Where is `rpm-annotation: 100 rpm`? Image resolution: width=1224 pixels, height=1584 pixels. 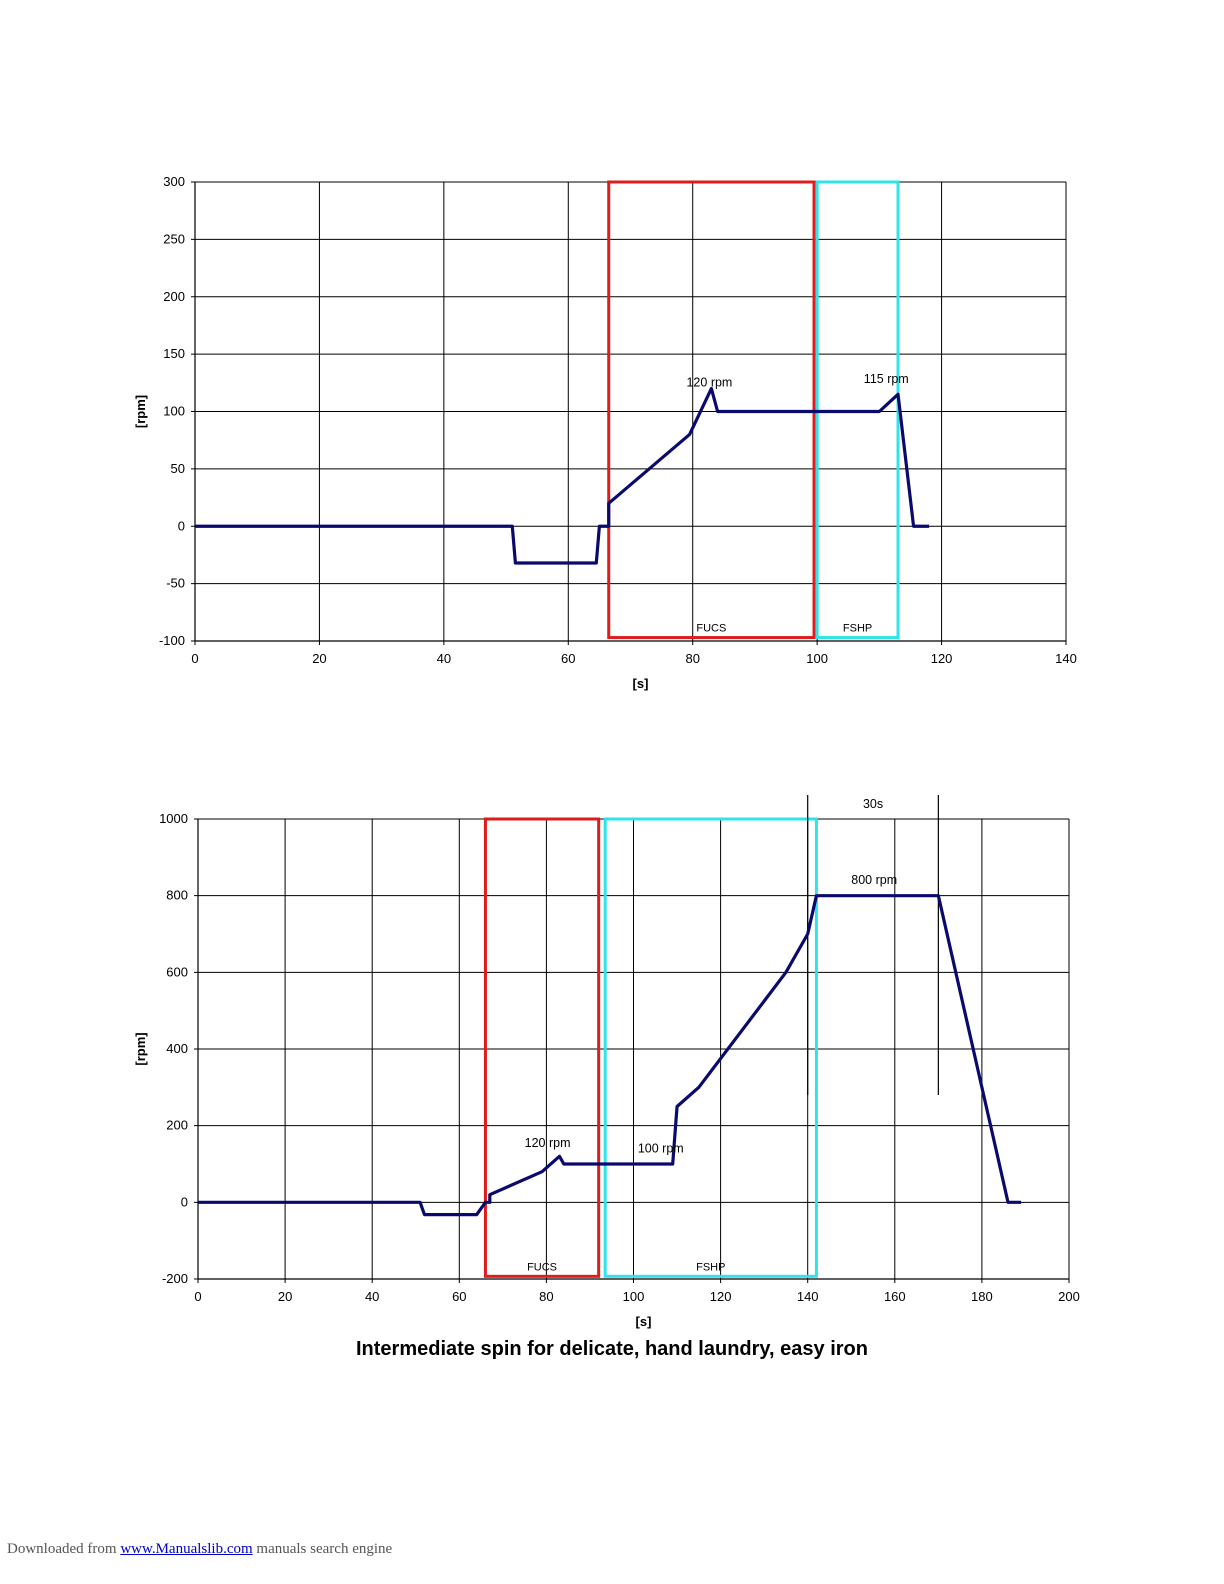 rpm-annotation: 100 rpm is located at coordinates (661, 1149).